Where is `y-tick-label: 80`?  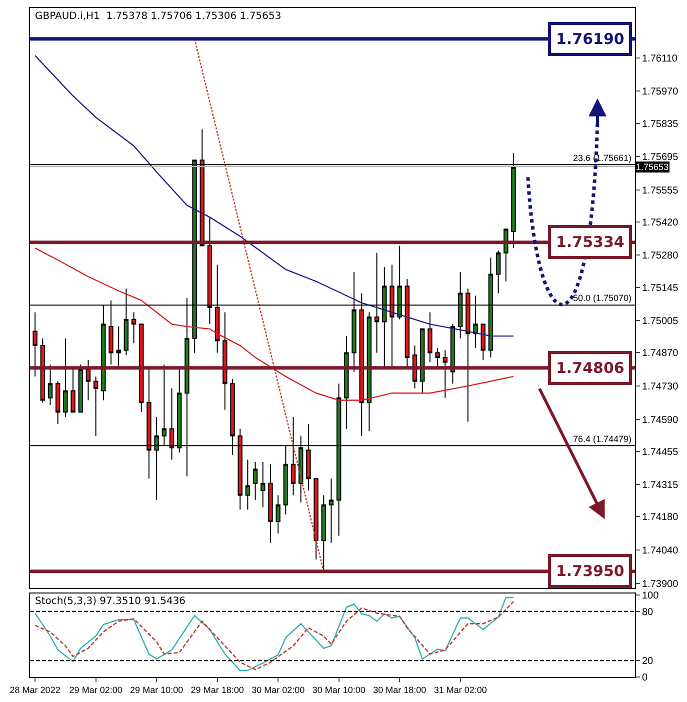
y-tick-label: 80 is located at coordinates (648, 612).